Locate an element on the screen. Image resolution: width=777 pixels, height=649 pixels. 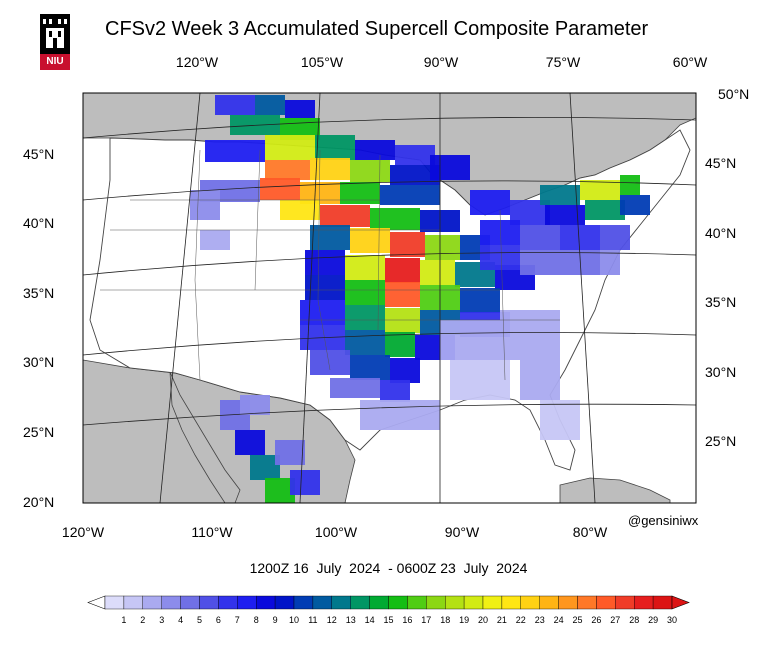
colorbar-tick-label: 12 is located at coordinates (332, 620).